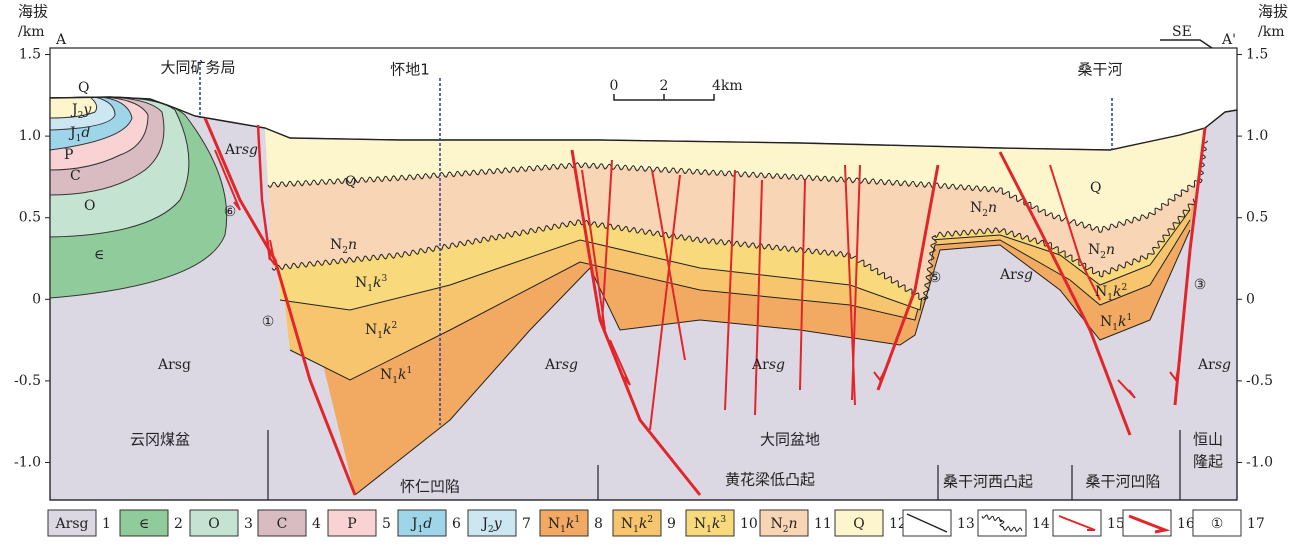 Image resolution: width=1289 pixels, height=546 pixels. I want to click on label-part: Ar, so click(1008, 275).